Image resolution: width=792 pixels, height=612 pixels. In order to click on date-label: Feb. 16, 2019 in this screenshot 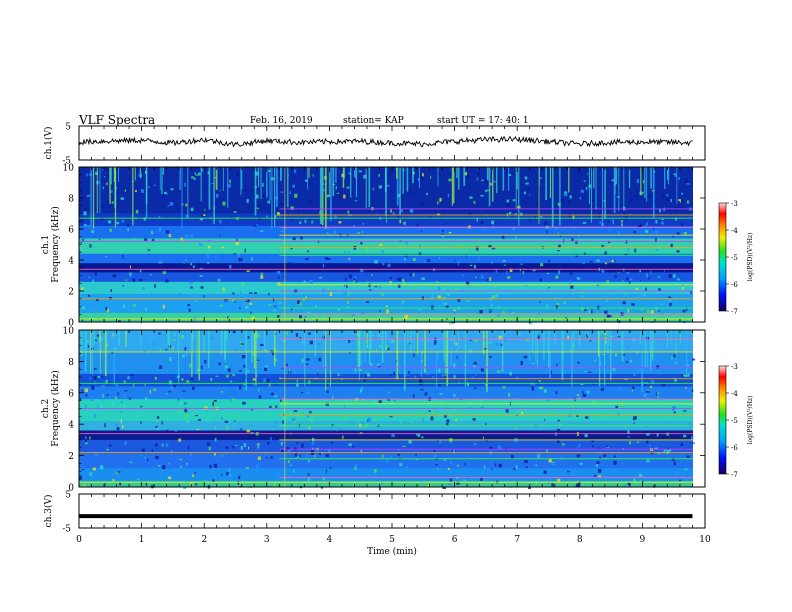, I will do `click(281, 121)`.